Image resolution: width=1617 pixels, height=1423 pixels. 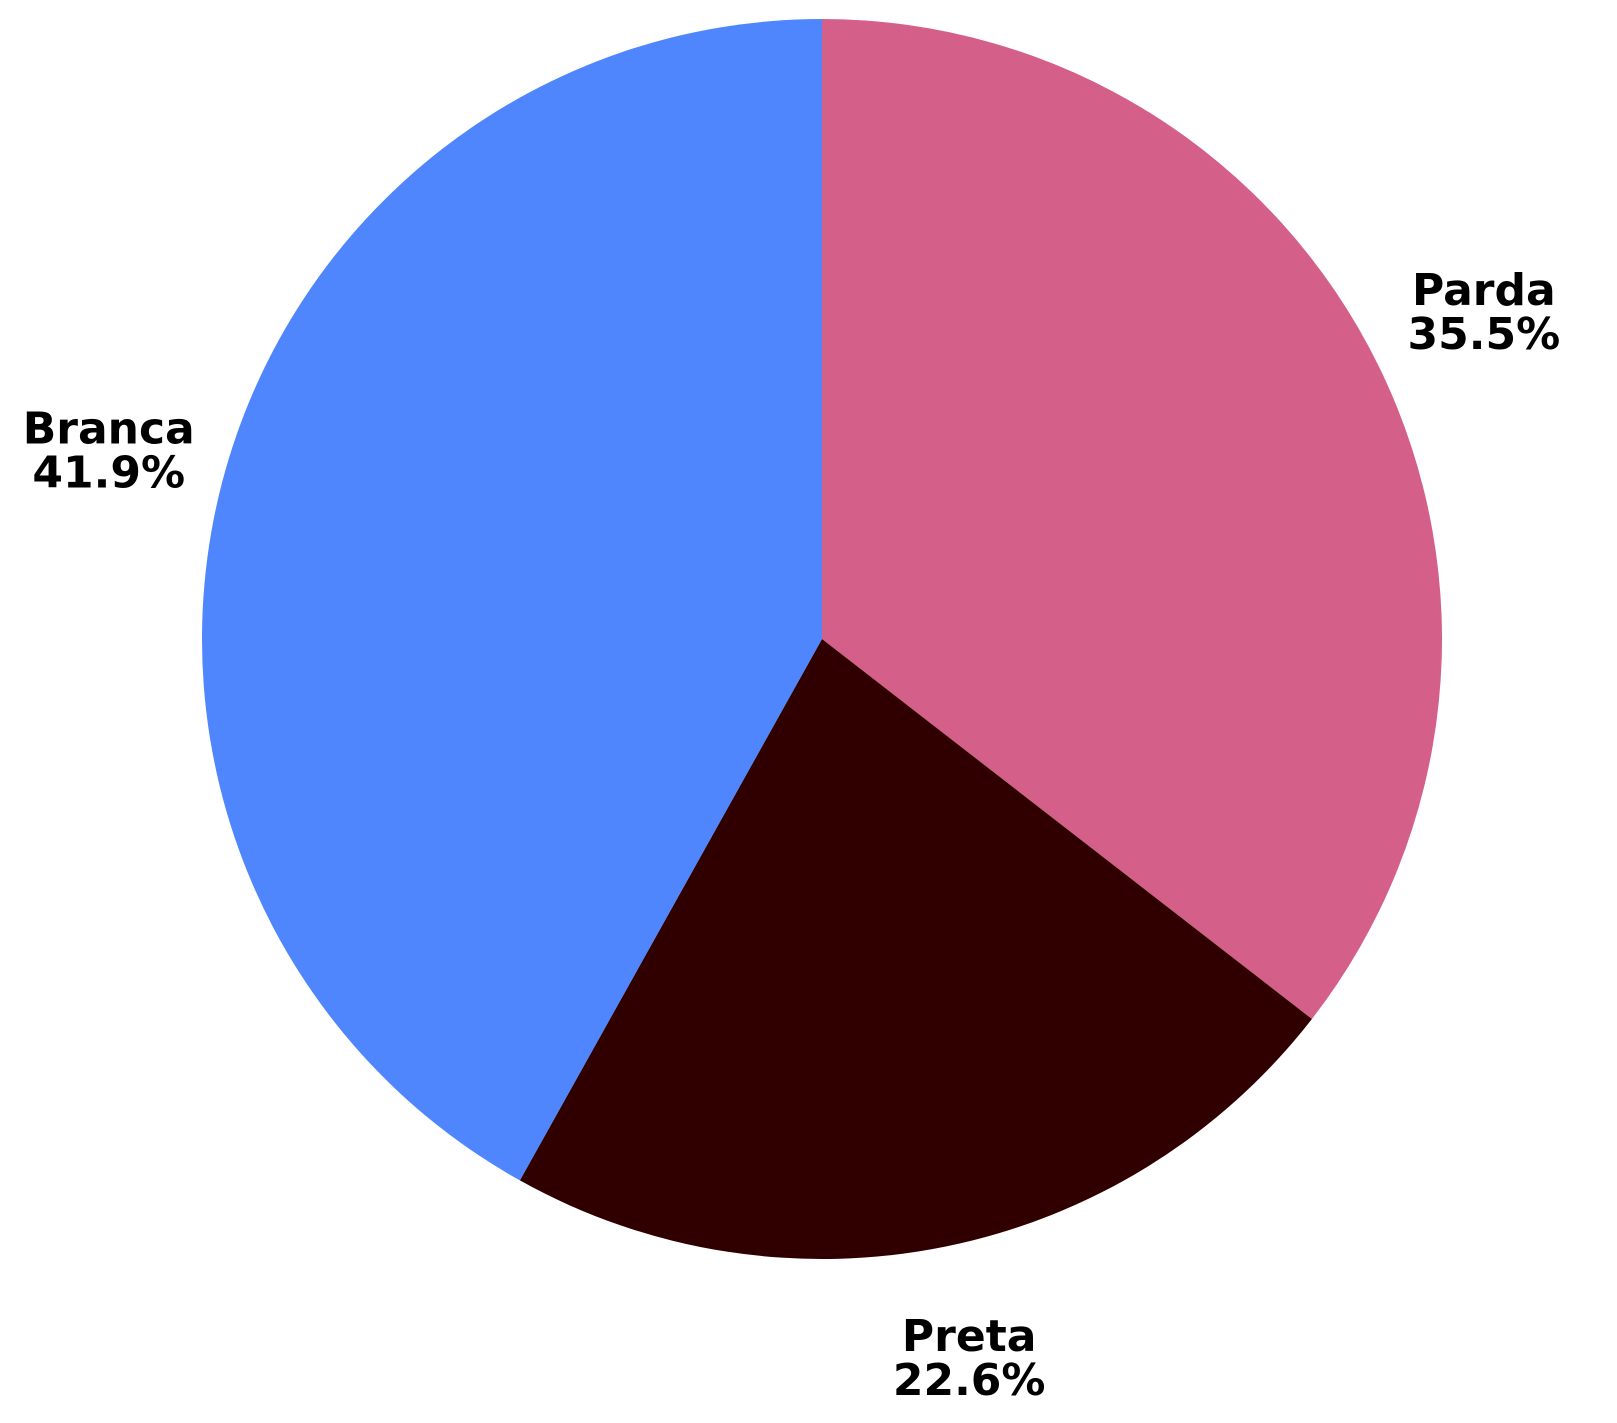 What do you see at coordinates (1484, 290) in the screenshot?
I see `slice-label: Parda` at bounding box center [1484, 290].